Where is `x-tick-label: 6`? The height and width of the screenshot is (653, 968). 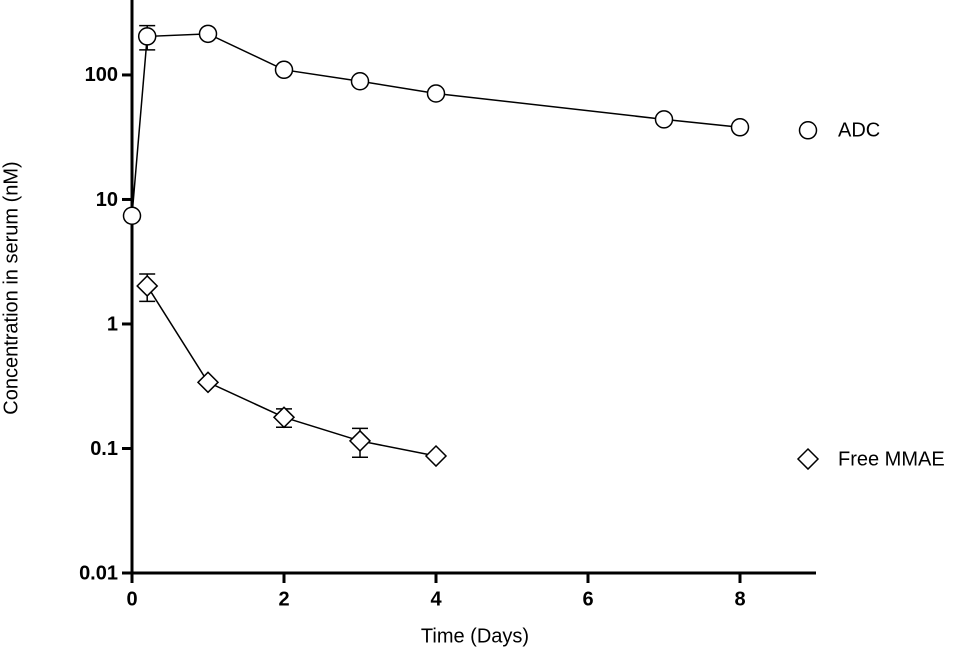
x-tick-label: 6 is located at coordinates (587, 599).